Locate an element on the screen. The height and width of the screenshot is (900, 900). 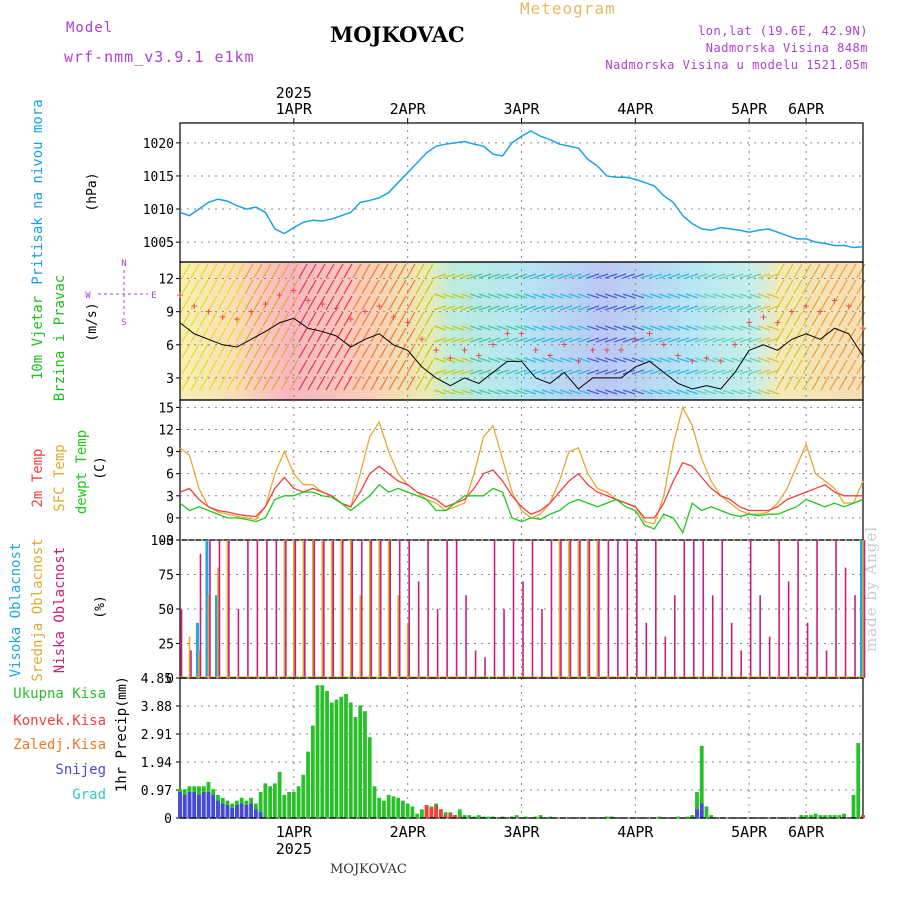
y-tick-label: 1015 is located at coordinates (158, 177).